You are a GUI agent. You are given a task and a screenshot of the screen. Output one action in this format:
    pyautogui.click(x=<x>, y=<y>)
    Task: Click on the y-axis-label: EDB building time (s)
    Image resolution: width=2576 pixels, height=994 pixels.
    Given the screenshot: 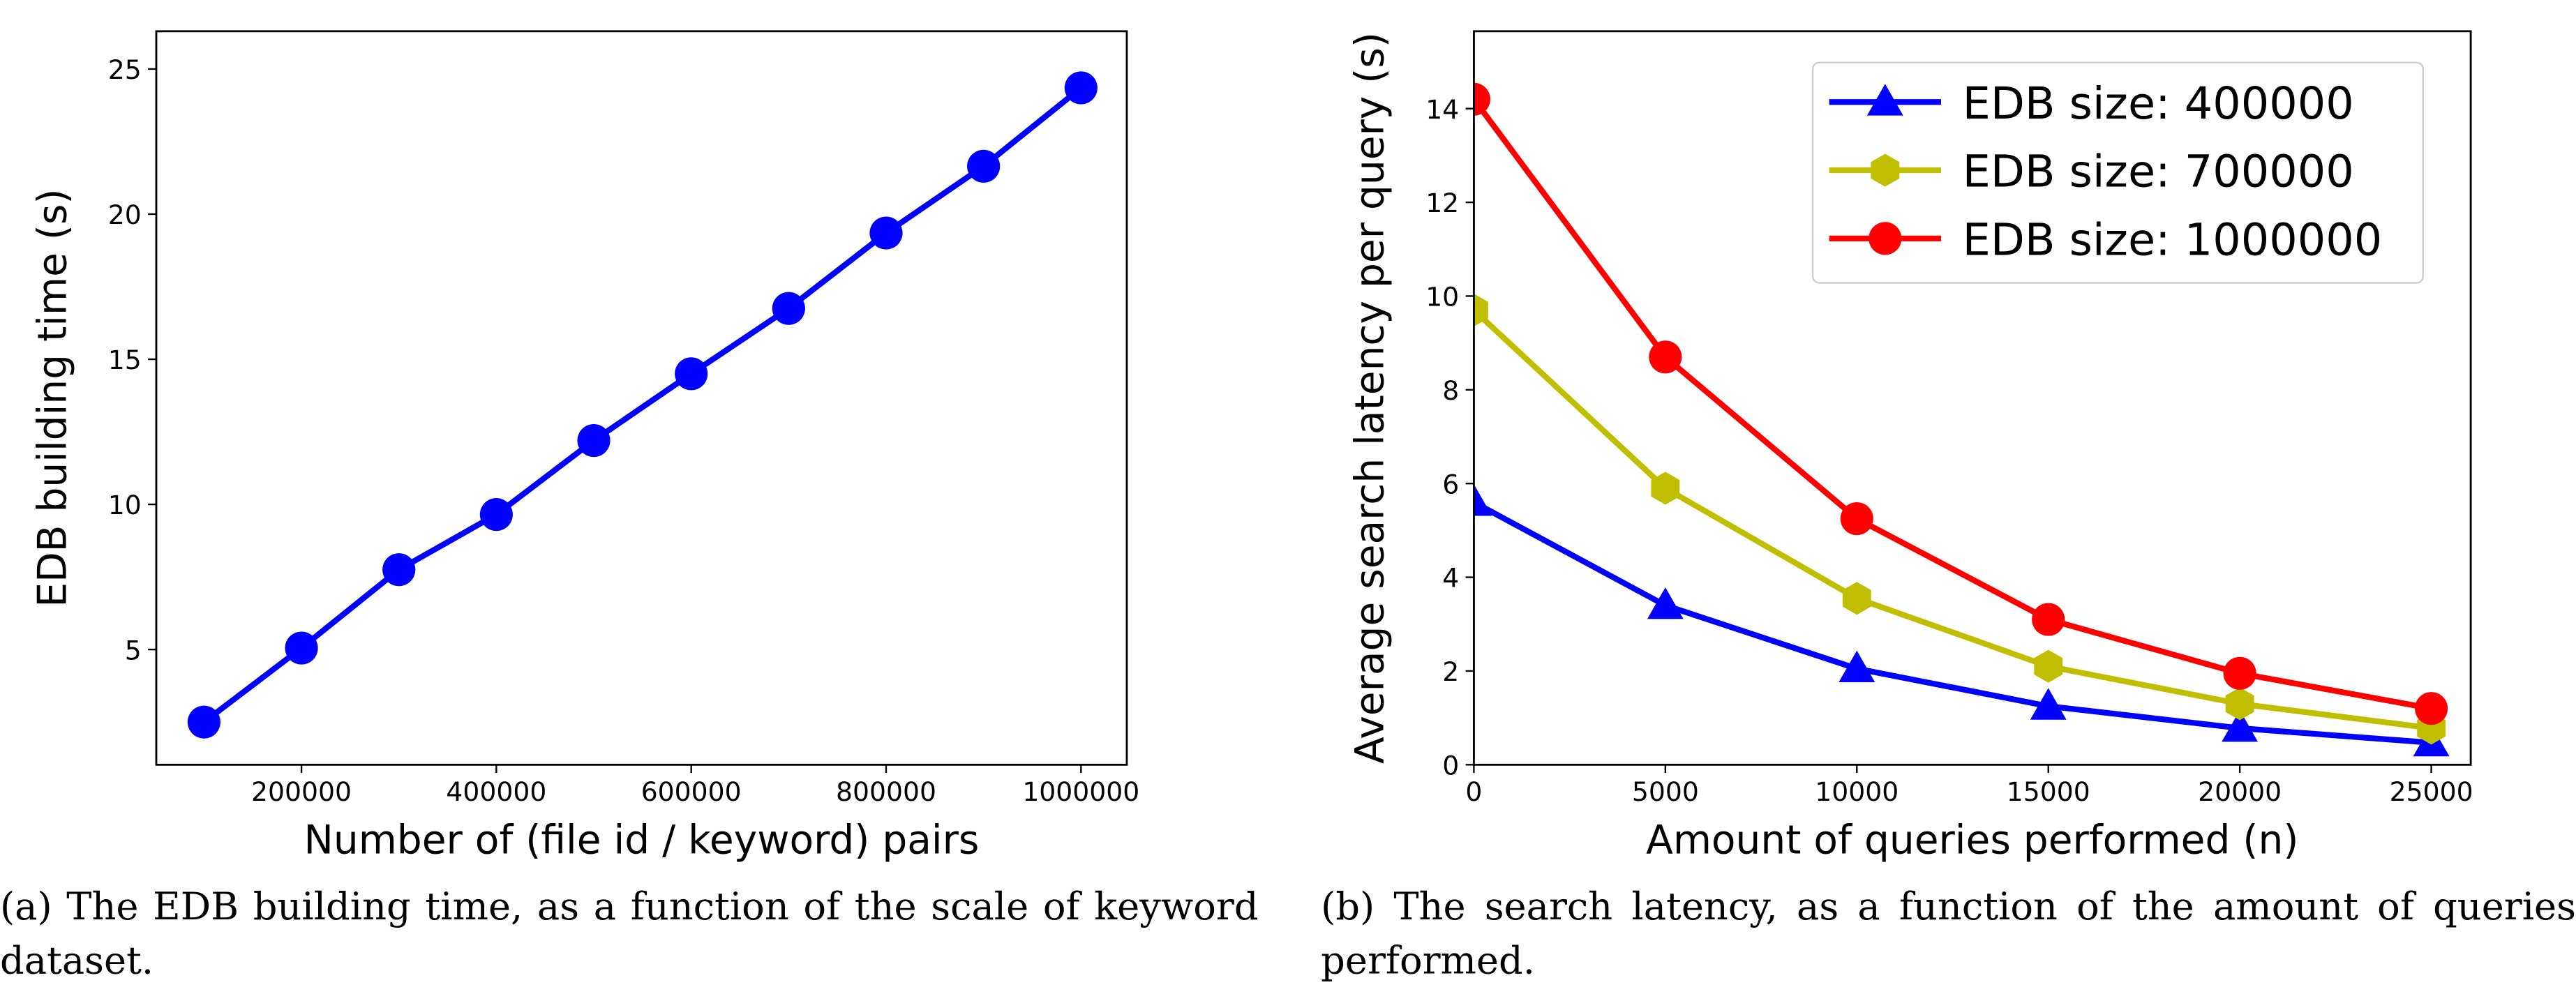 What is the action you would take?
    pyautogui.click(x=52, y=397)
    